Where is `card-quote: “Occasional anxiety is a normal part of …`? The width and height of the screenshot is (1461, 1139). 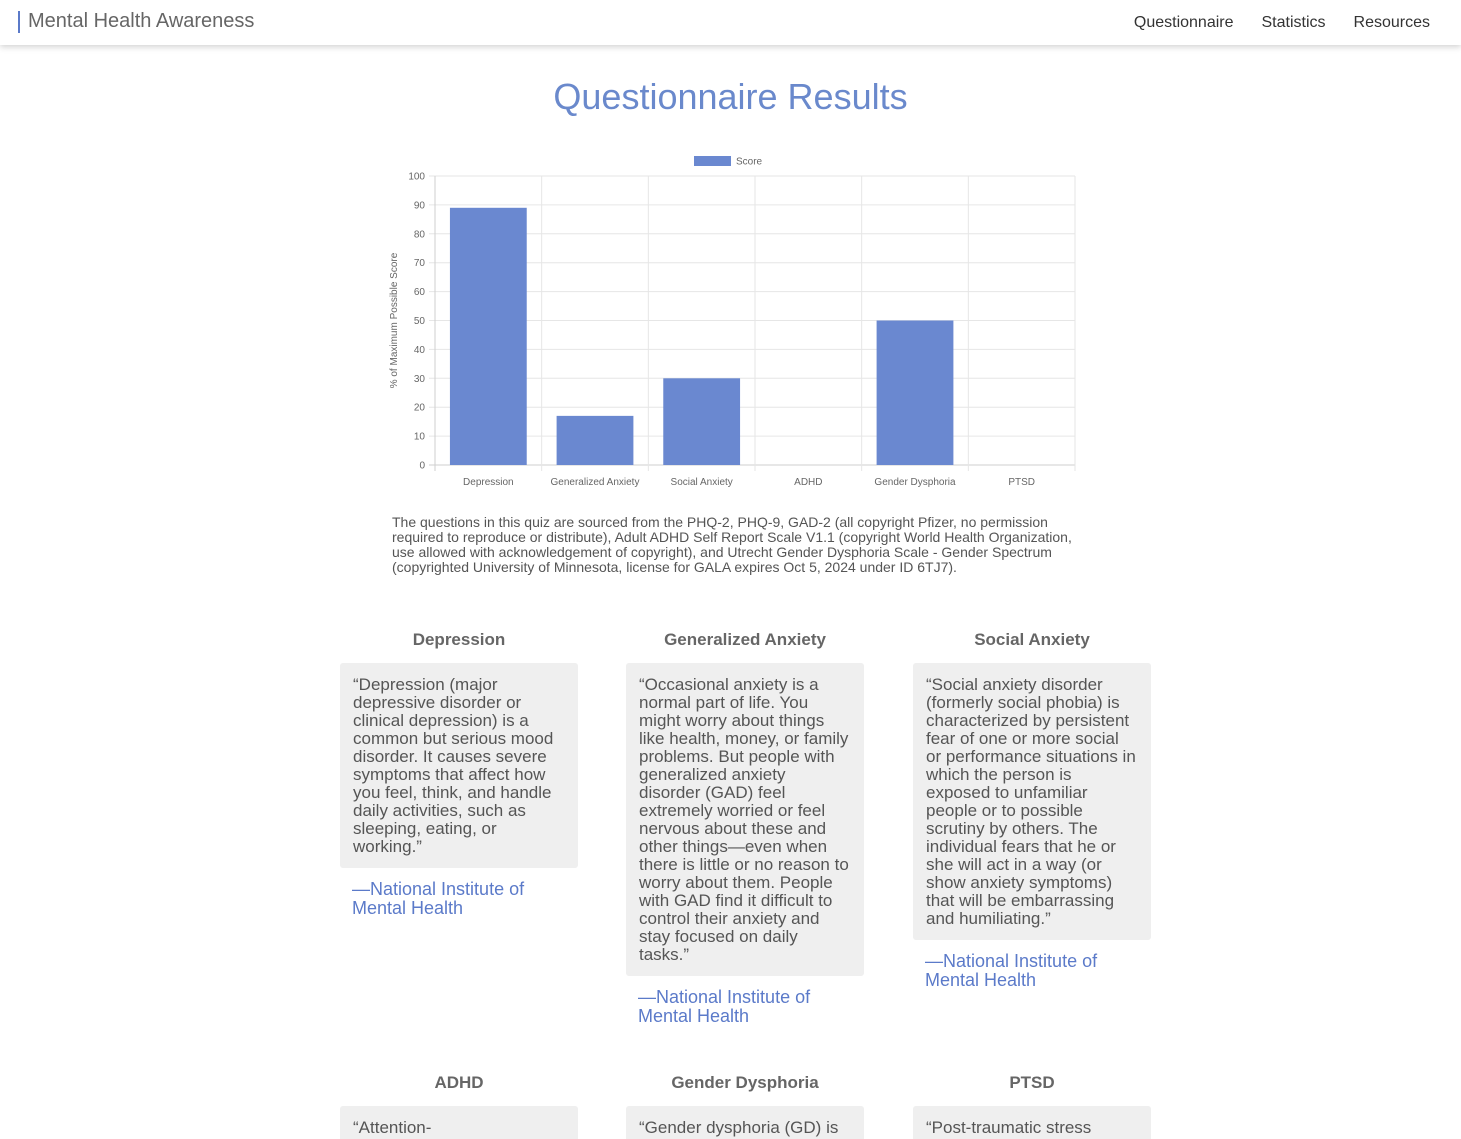 card-quote: “Occasional anxiety is a normal part of … is located at coordinates (745, 819).